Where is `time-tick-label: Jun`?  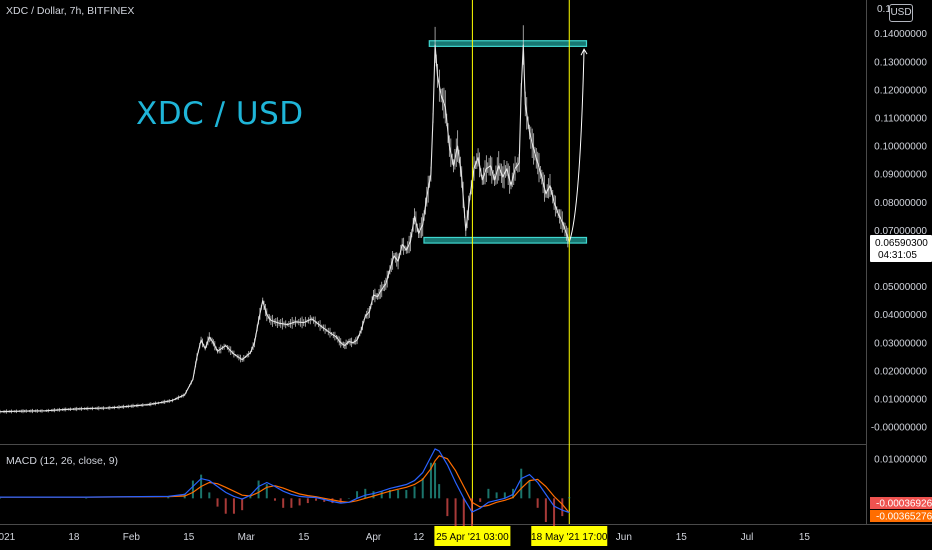 time-tick-label: Jun is located at coordinates (624, 537).